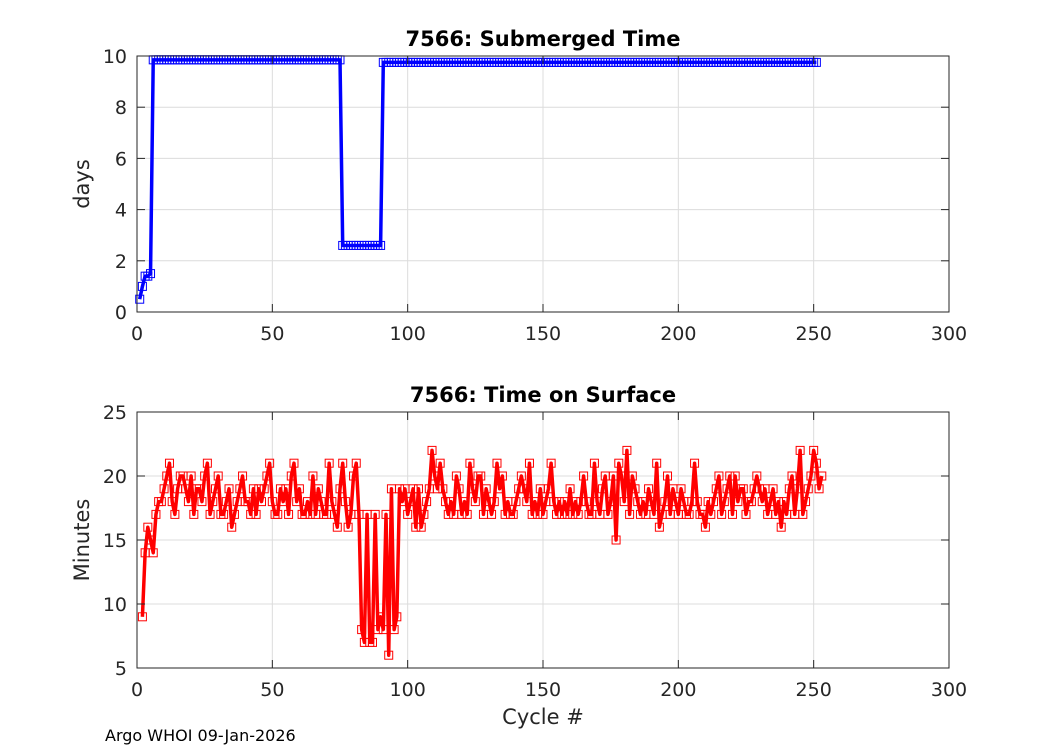 The width and height of the screenshot is (1050, 750). Describe the element at coordinates (121, 108) in the screenshot. I see `y-tick-label: 8` at that location.